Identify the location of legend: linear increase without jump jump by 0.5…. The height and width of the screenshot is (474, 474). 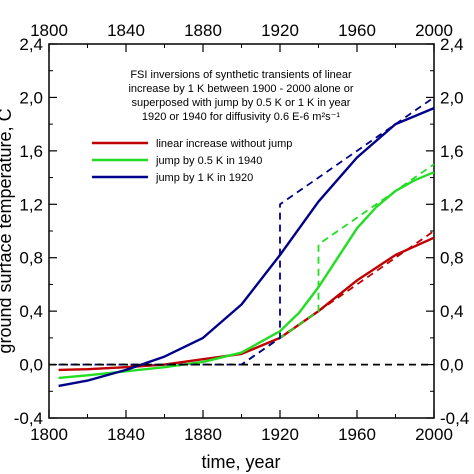
(192, 161).